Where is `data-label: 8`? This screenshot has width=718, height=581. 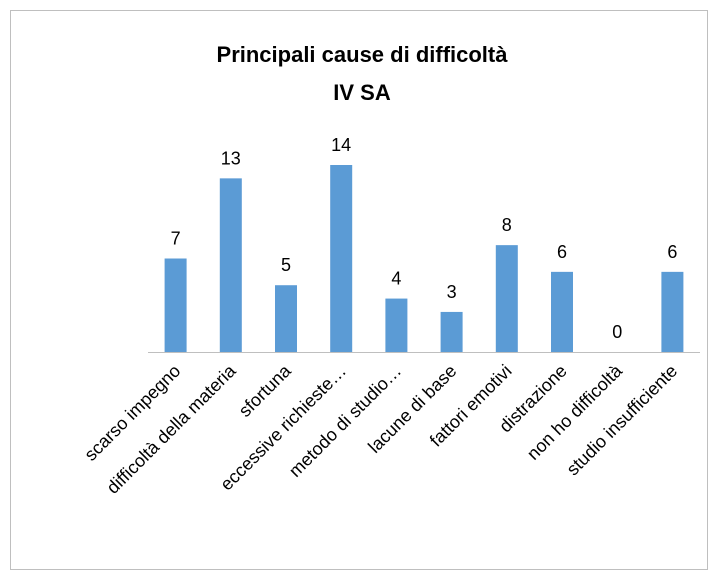
data-label: 8 is located at coordinates (507, 225).